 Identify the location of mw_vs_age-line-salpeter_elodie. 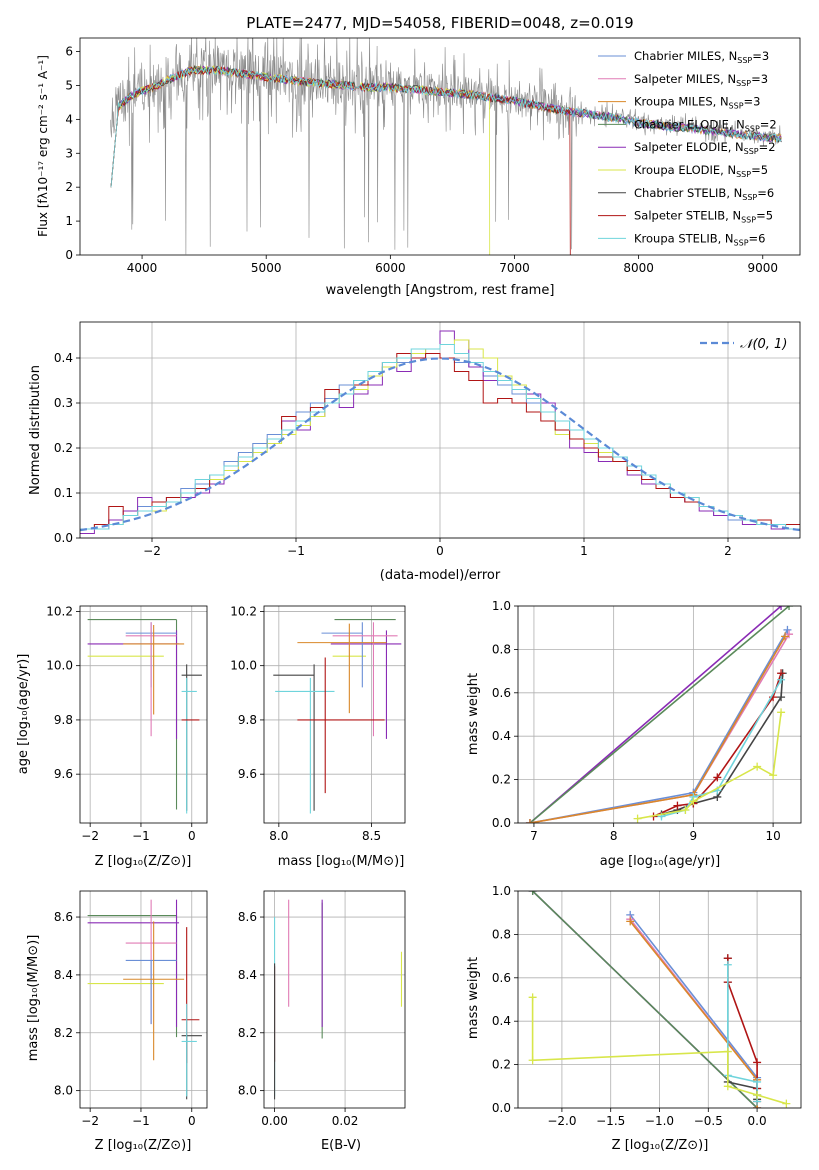
(655, 714).